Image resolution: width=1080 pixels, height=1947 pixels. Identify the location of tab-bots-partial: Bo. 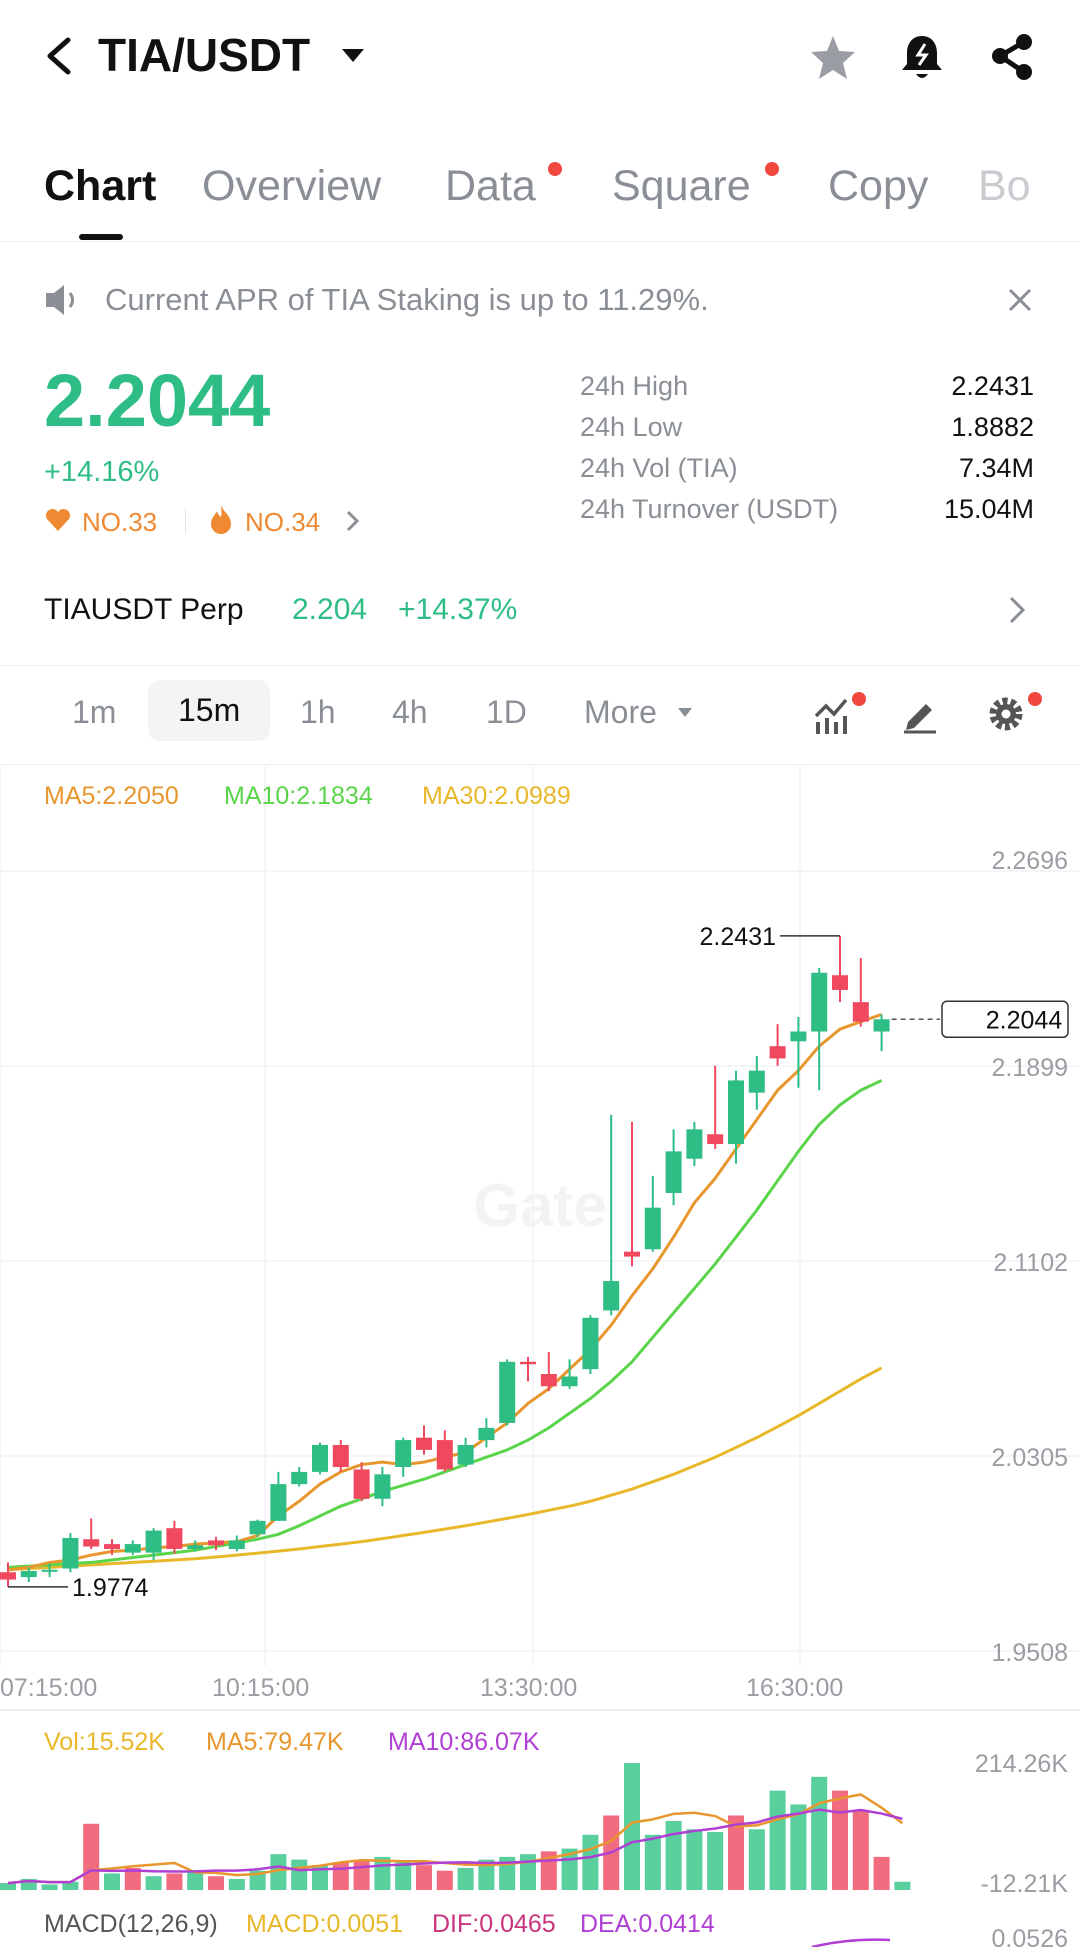
(1004, 186).